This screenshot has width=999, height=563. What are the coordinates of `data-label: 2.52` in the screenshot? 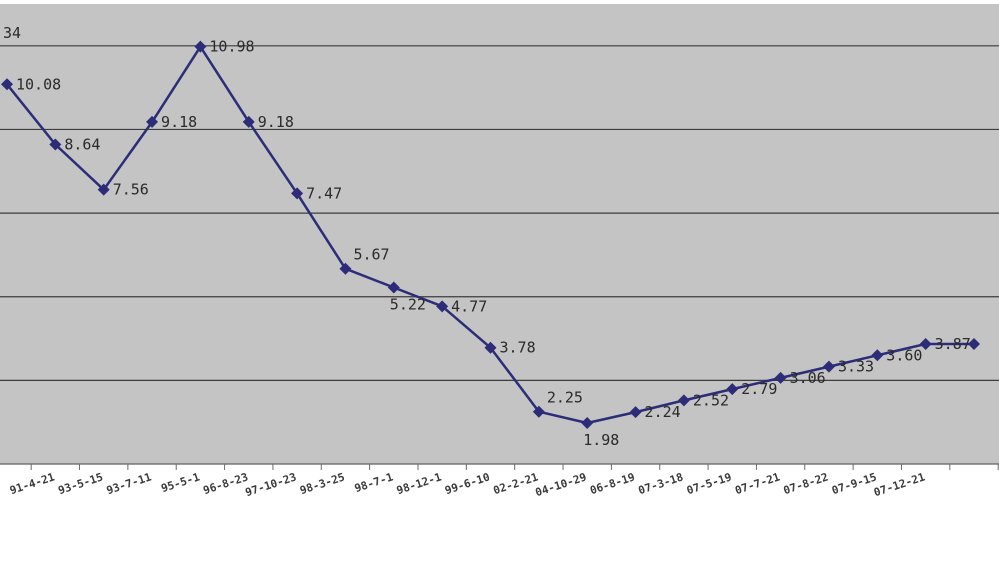 It's located at (711, 400).